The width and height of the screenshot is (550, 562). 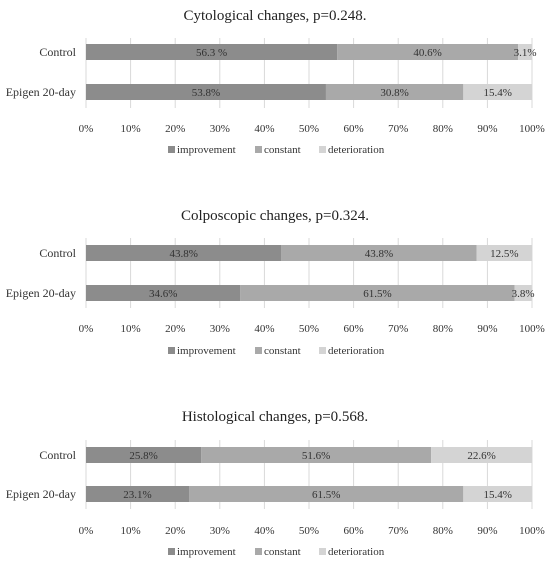 I want to click on x-tick-label-1-9: 90%, so click(x=487, y=129).